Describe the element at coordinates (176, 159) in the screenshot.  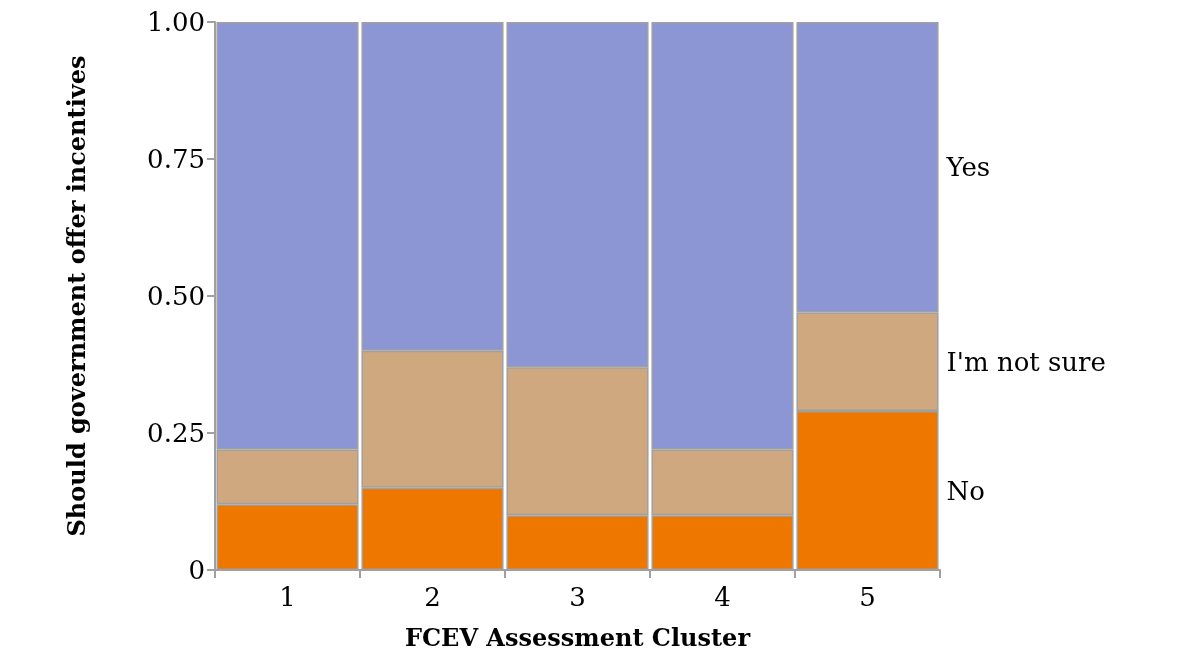
I see `y-tick-label: 0.75` at that location.